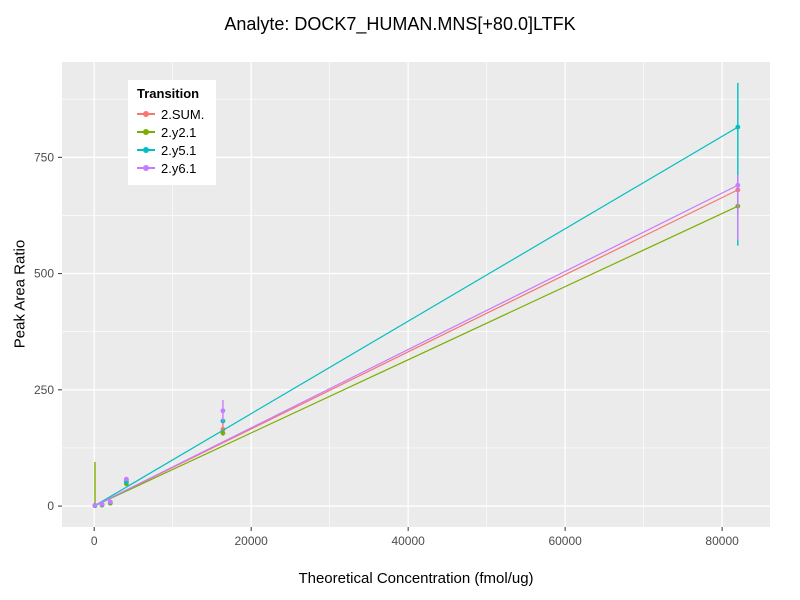 This screenshot has width=800, height=600. Describe the element at coordinates (44, 274) in the screenshot. I see `y-tick-label: 500` at that location.